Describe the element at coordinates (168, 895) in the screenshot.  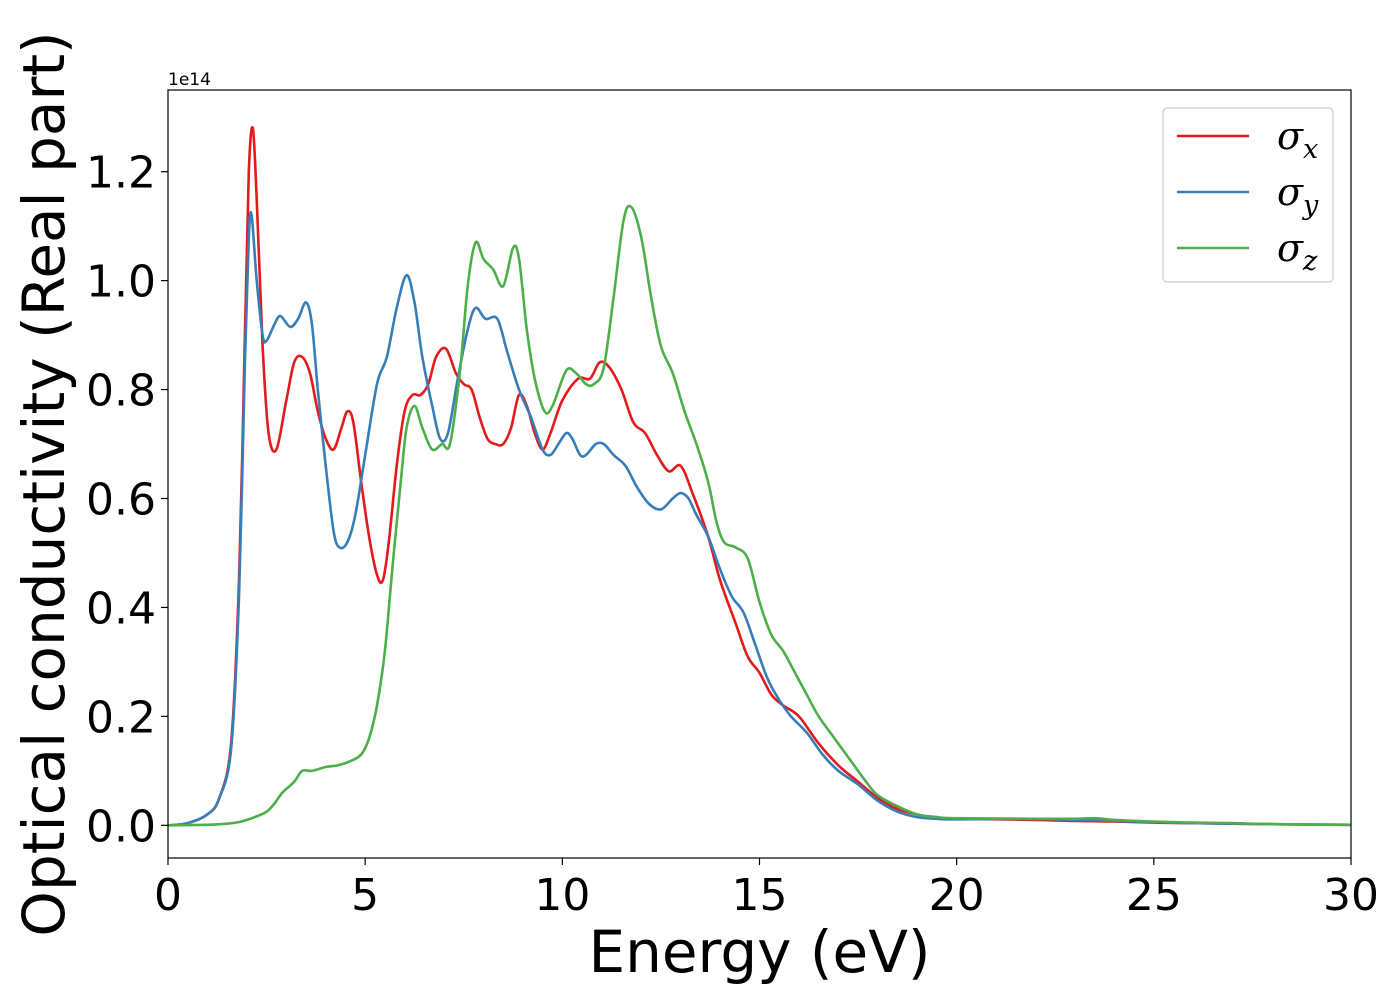
I see `x-tick-label: 0` at that location.